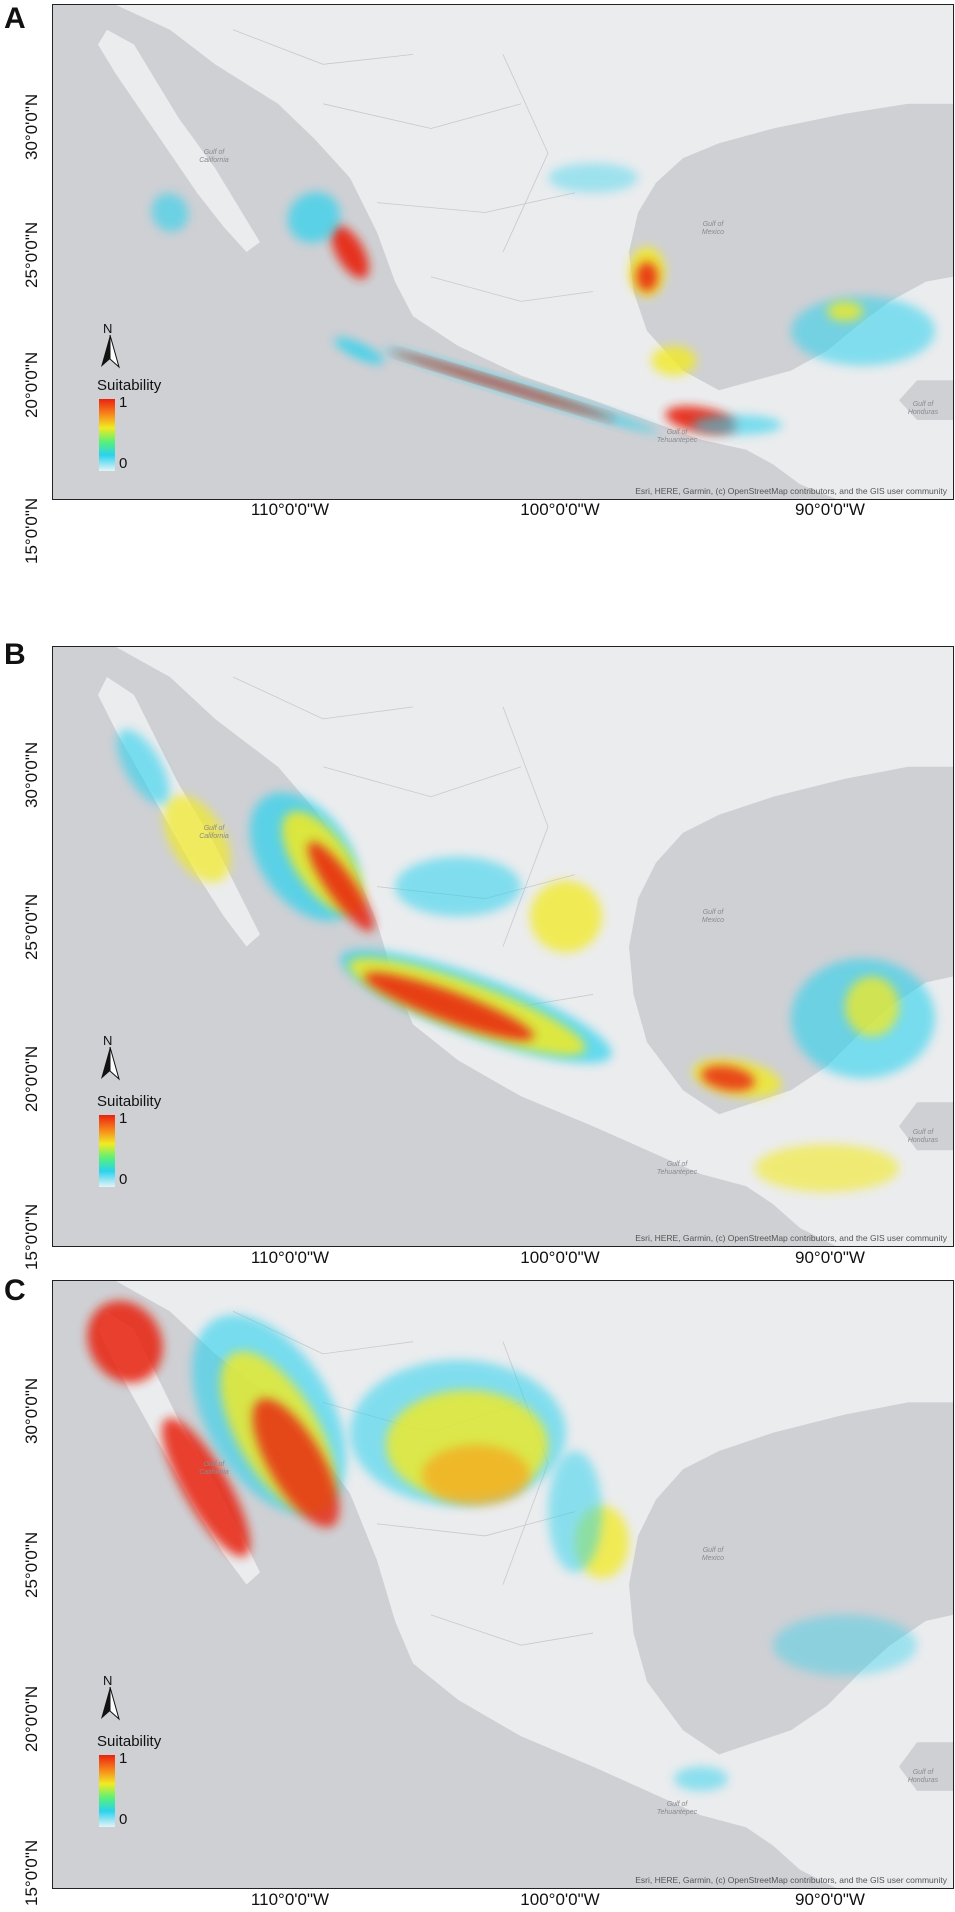 The width and height of the screenshot is (955, 1912). I want to click on panel-letter: C, so click(15, 1290).